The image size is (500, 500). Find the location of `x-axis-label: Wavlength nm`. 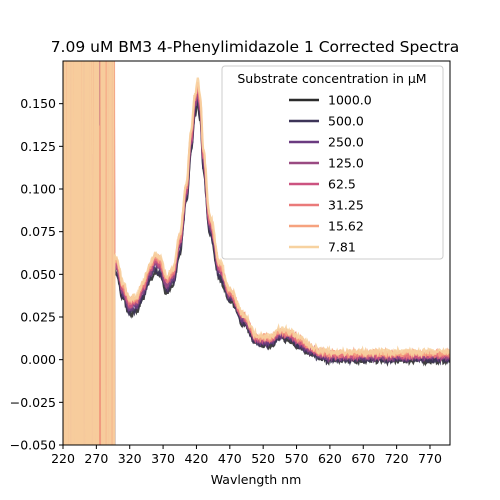

x-axis-label: Wavlength nm is located at coordinates (256, 479).